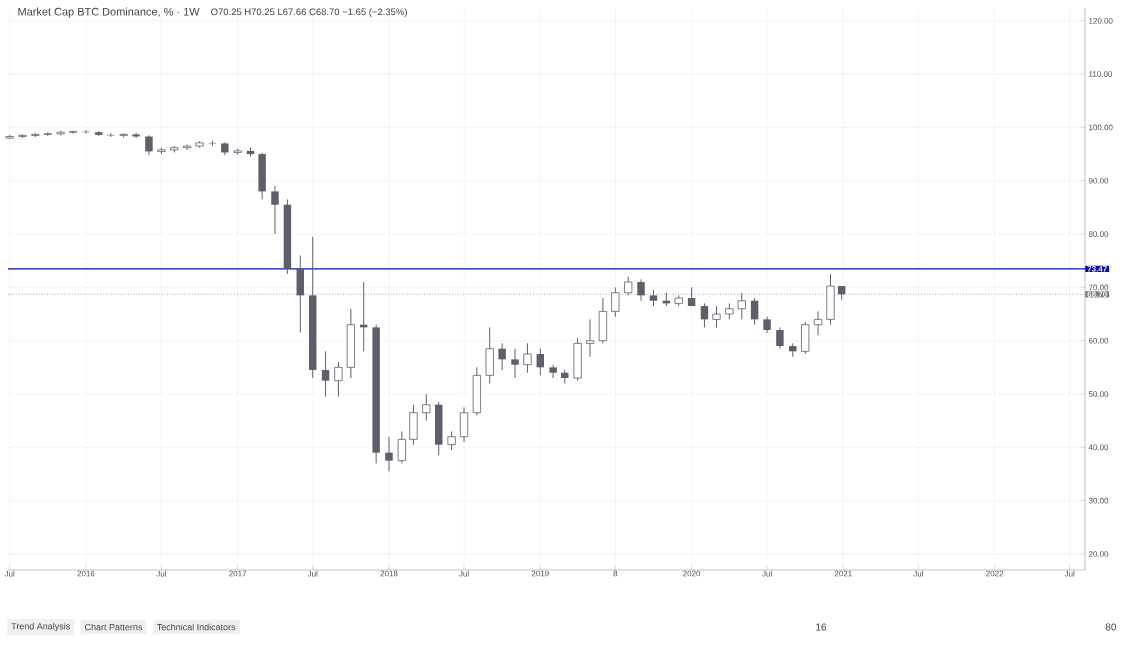  I want to click on text: Technical Indicators, so click(196, 627).